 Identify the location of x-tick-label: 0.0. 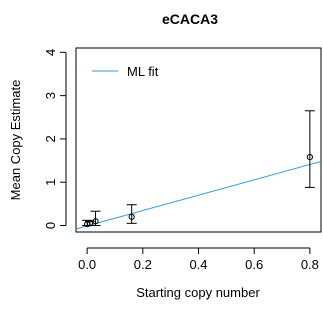
(87, 264).